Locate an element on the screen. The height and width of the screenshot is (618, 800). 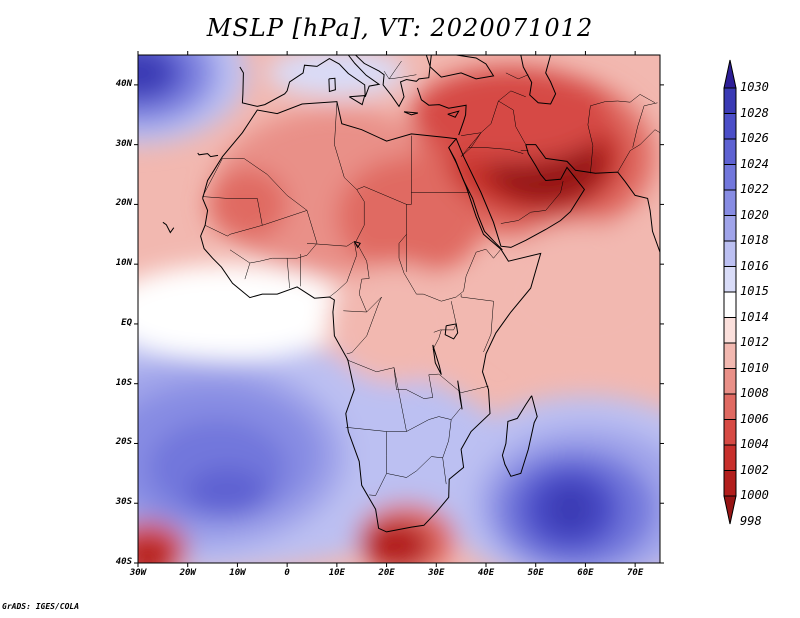
colorbar-label: 1020 is located at coordinates (754, 214).